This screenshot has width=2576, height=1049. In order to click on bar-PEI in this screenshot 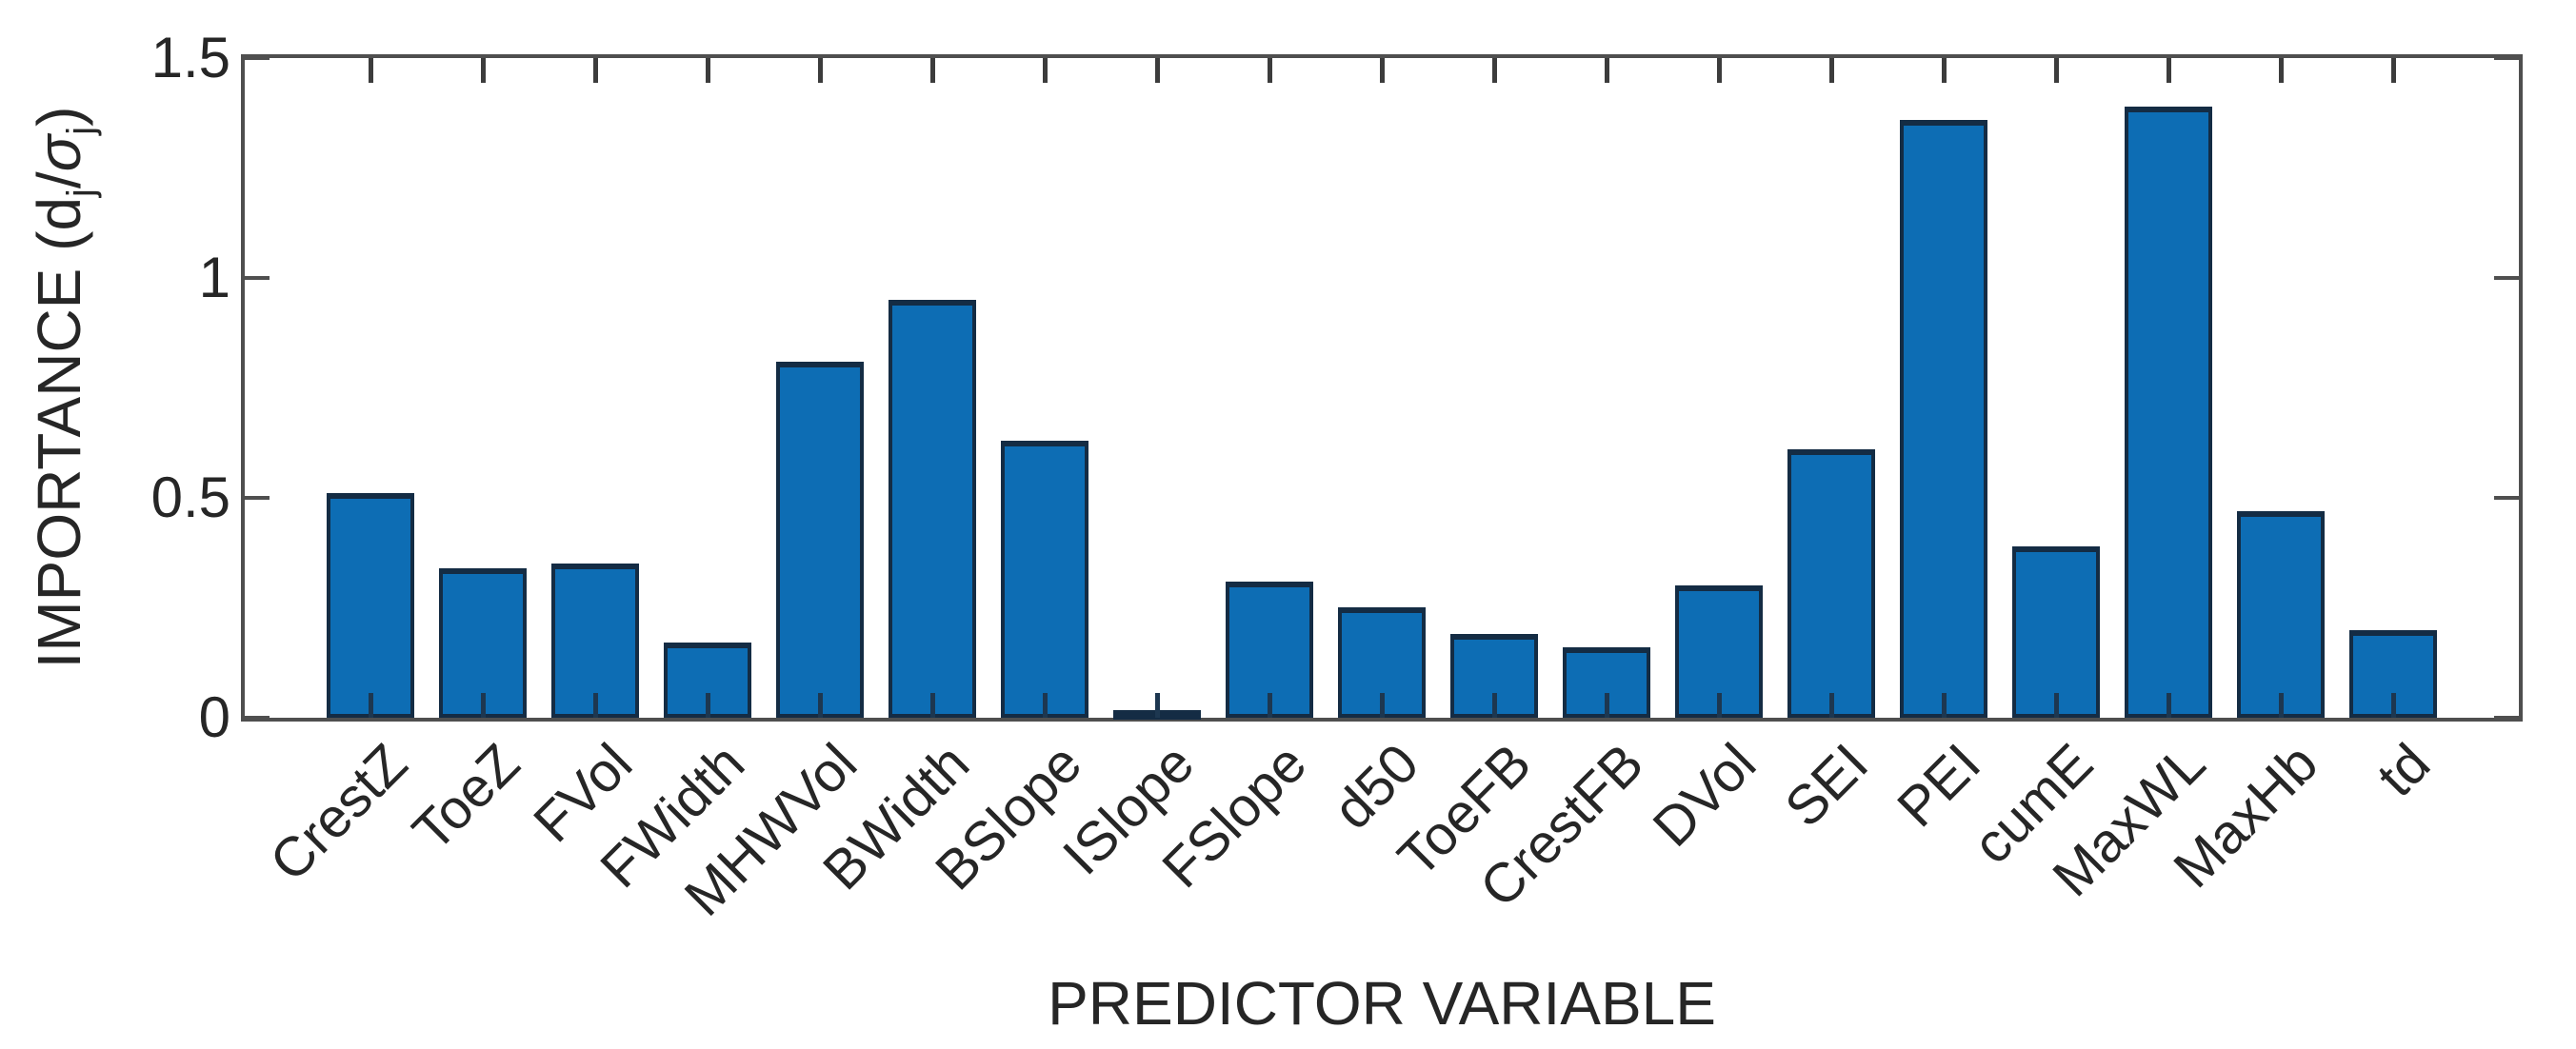, I will do `click(1943, 419)`.